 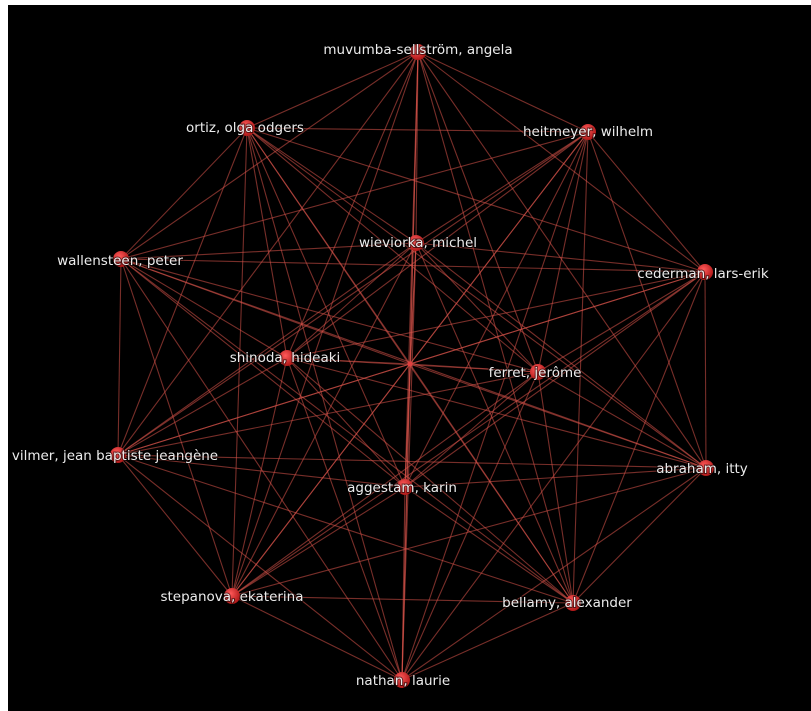 I want to click on node-label: aggestam, karin, so click(x=402, y=488).